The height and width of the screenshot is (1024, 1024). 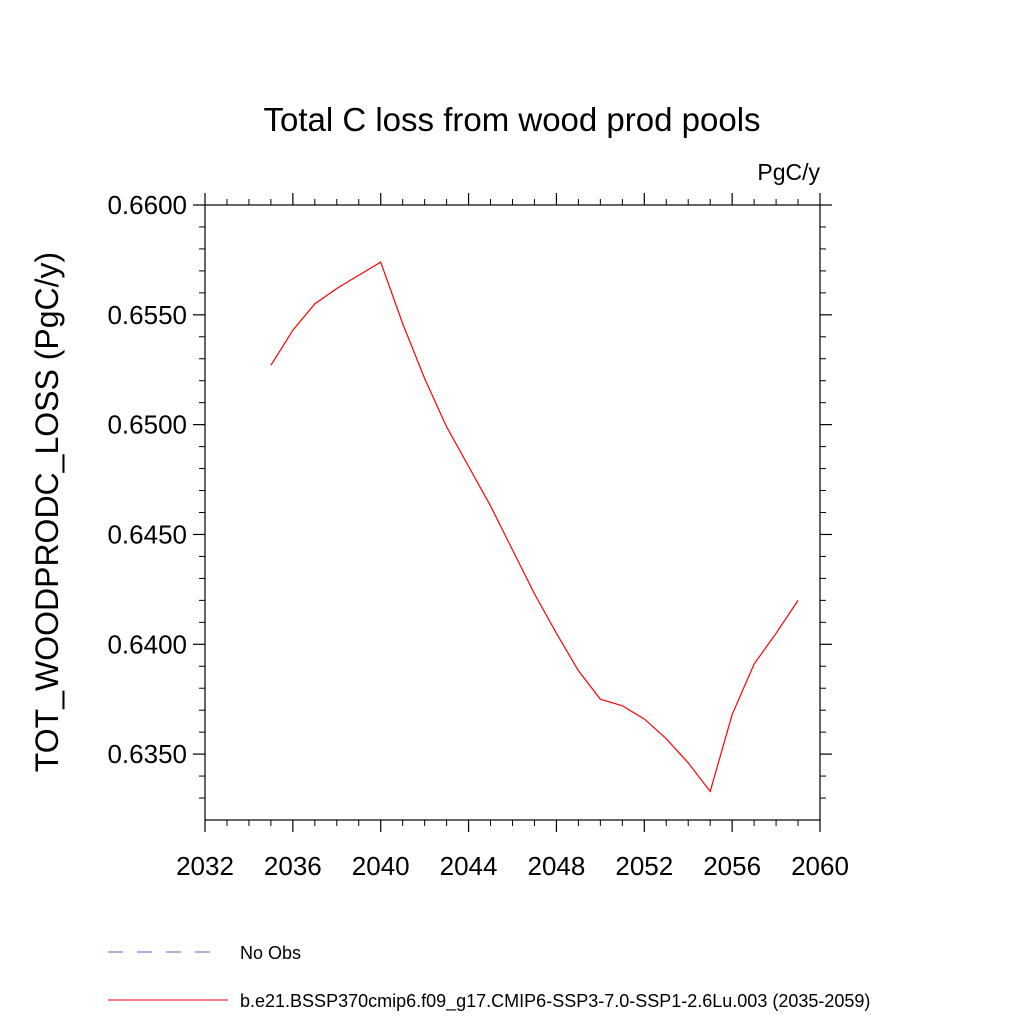 I want to click on x-tick-label: 2052, so click(x=644, y=866).